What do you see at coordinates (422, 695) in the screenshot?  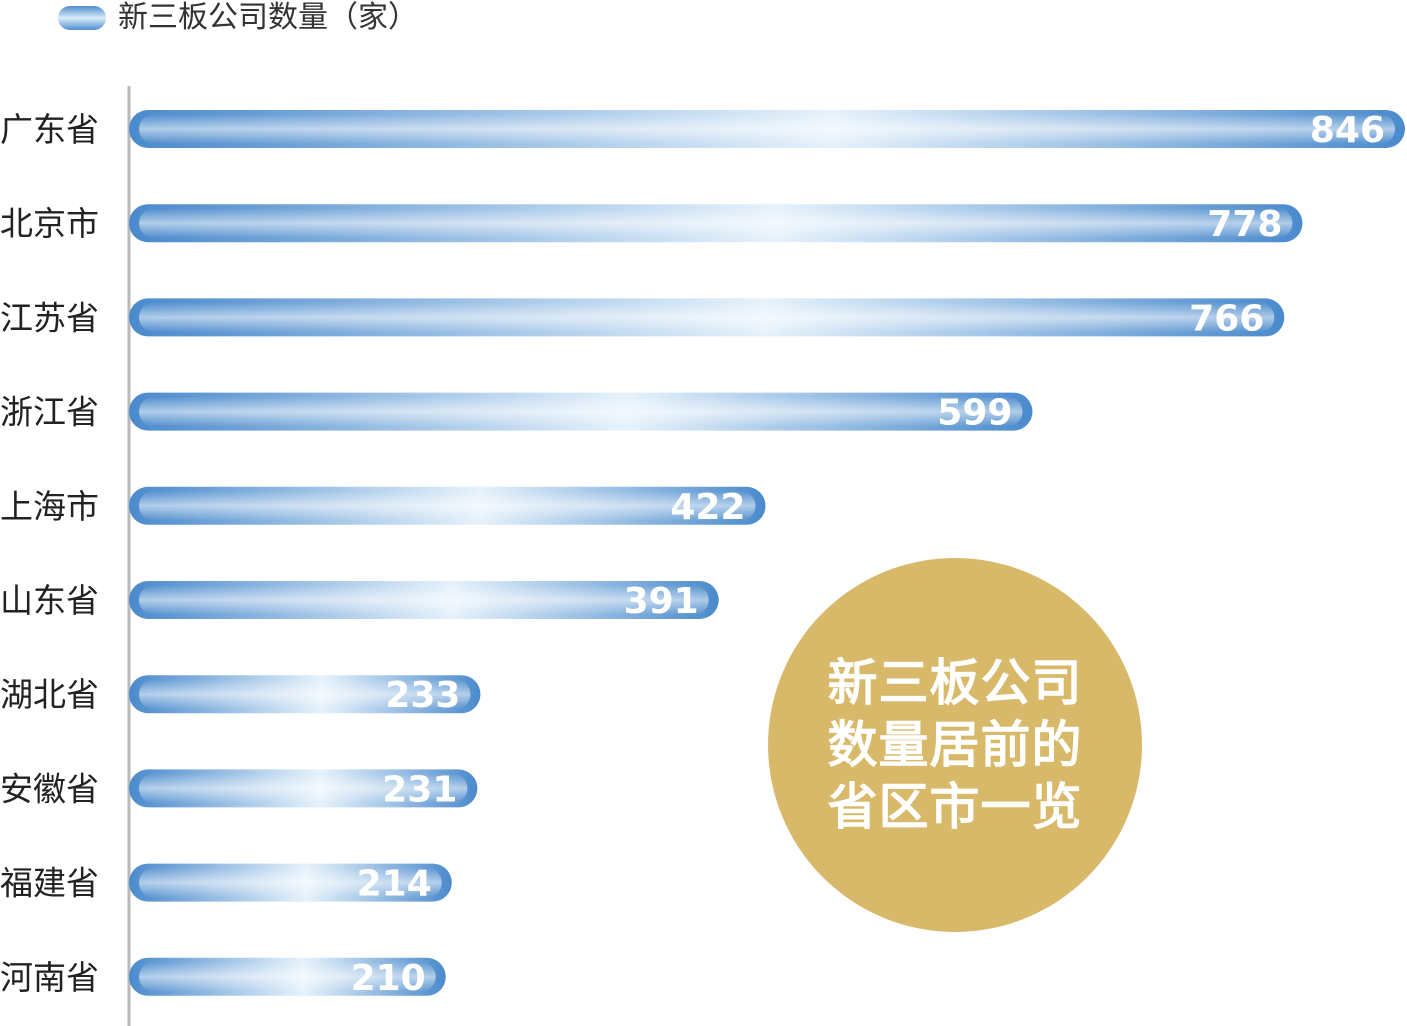 I see `value-label: 233` at bounding box center [422, 695].